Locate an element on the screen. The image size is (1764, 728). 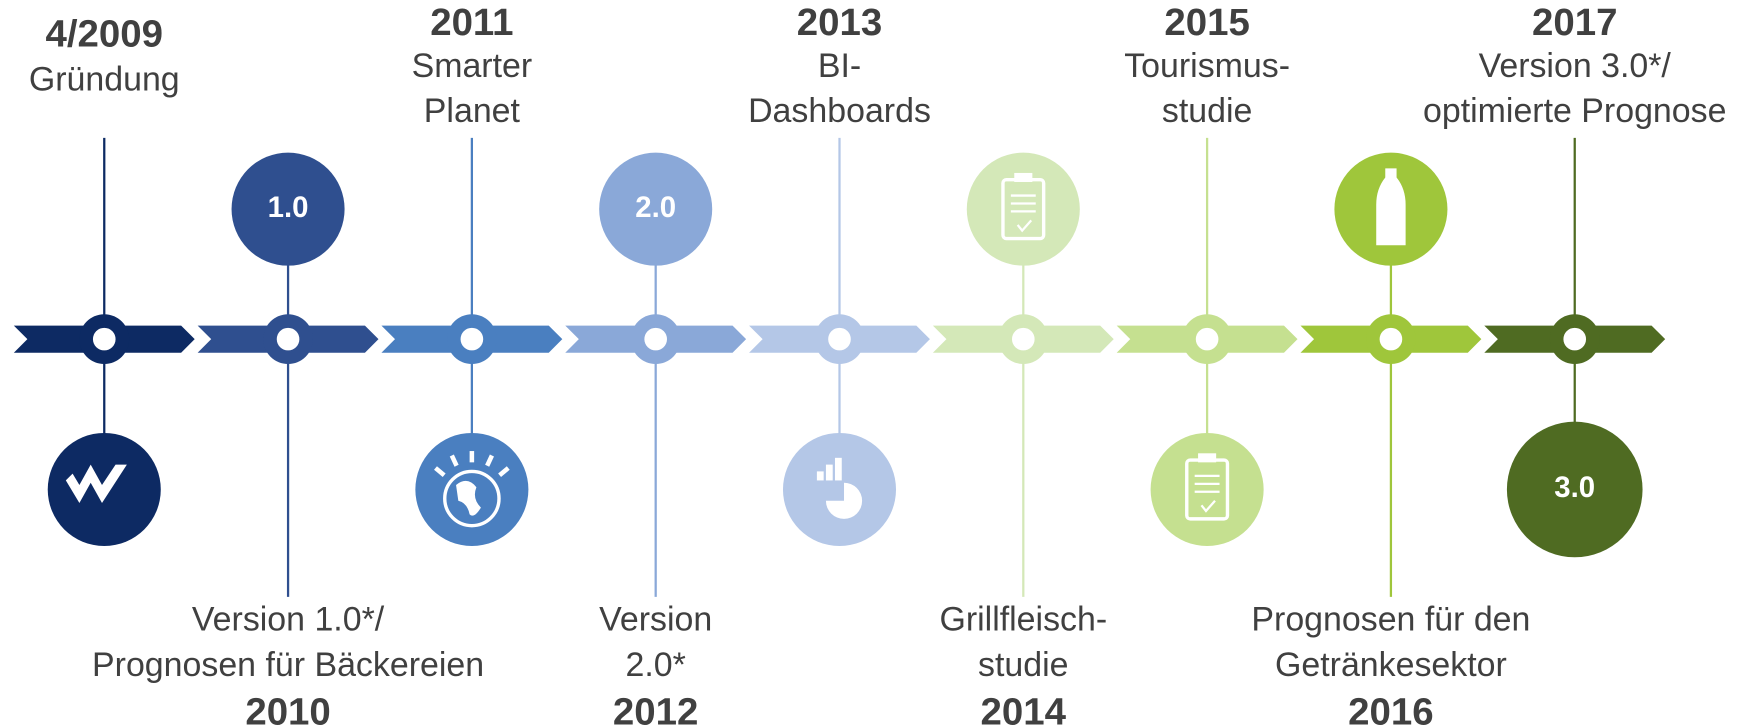
label-line: Version is located at coordinates (655, 620).